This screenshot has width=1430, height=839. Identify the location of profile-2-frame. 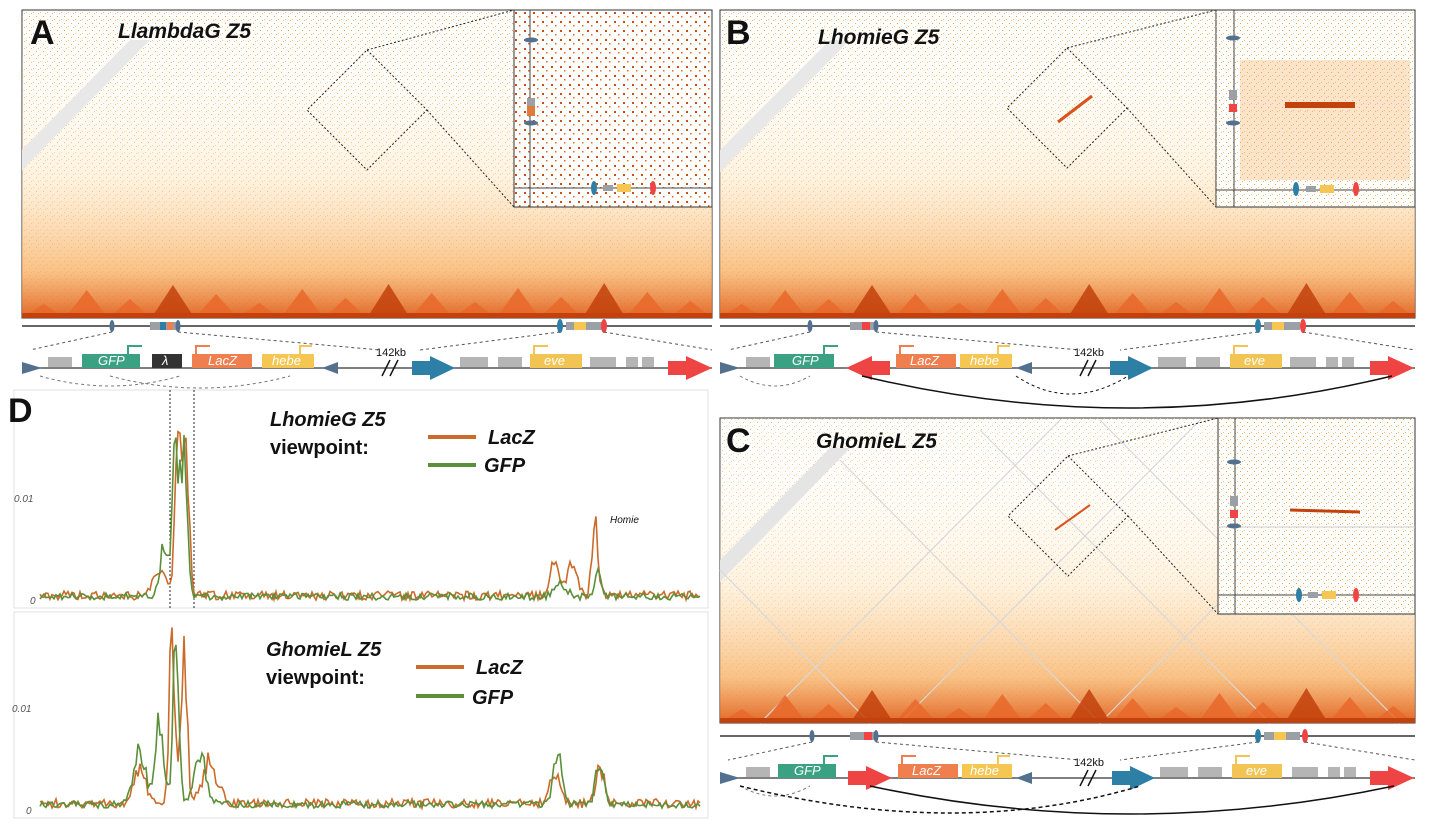
(361, 715).